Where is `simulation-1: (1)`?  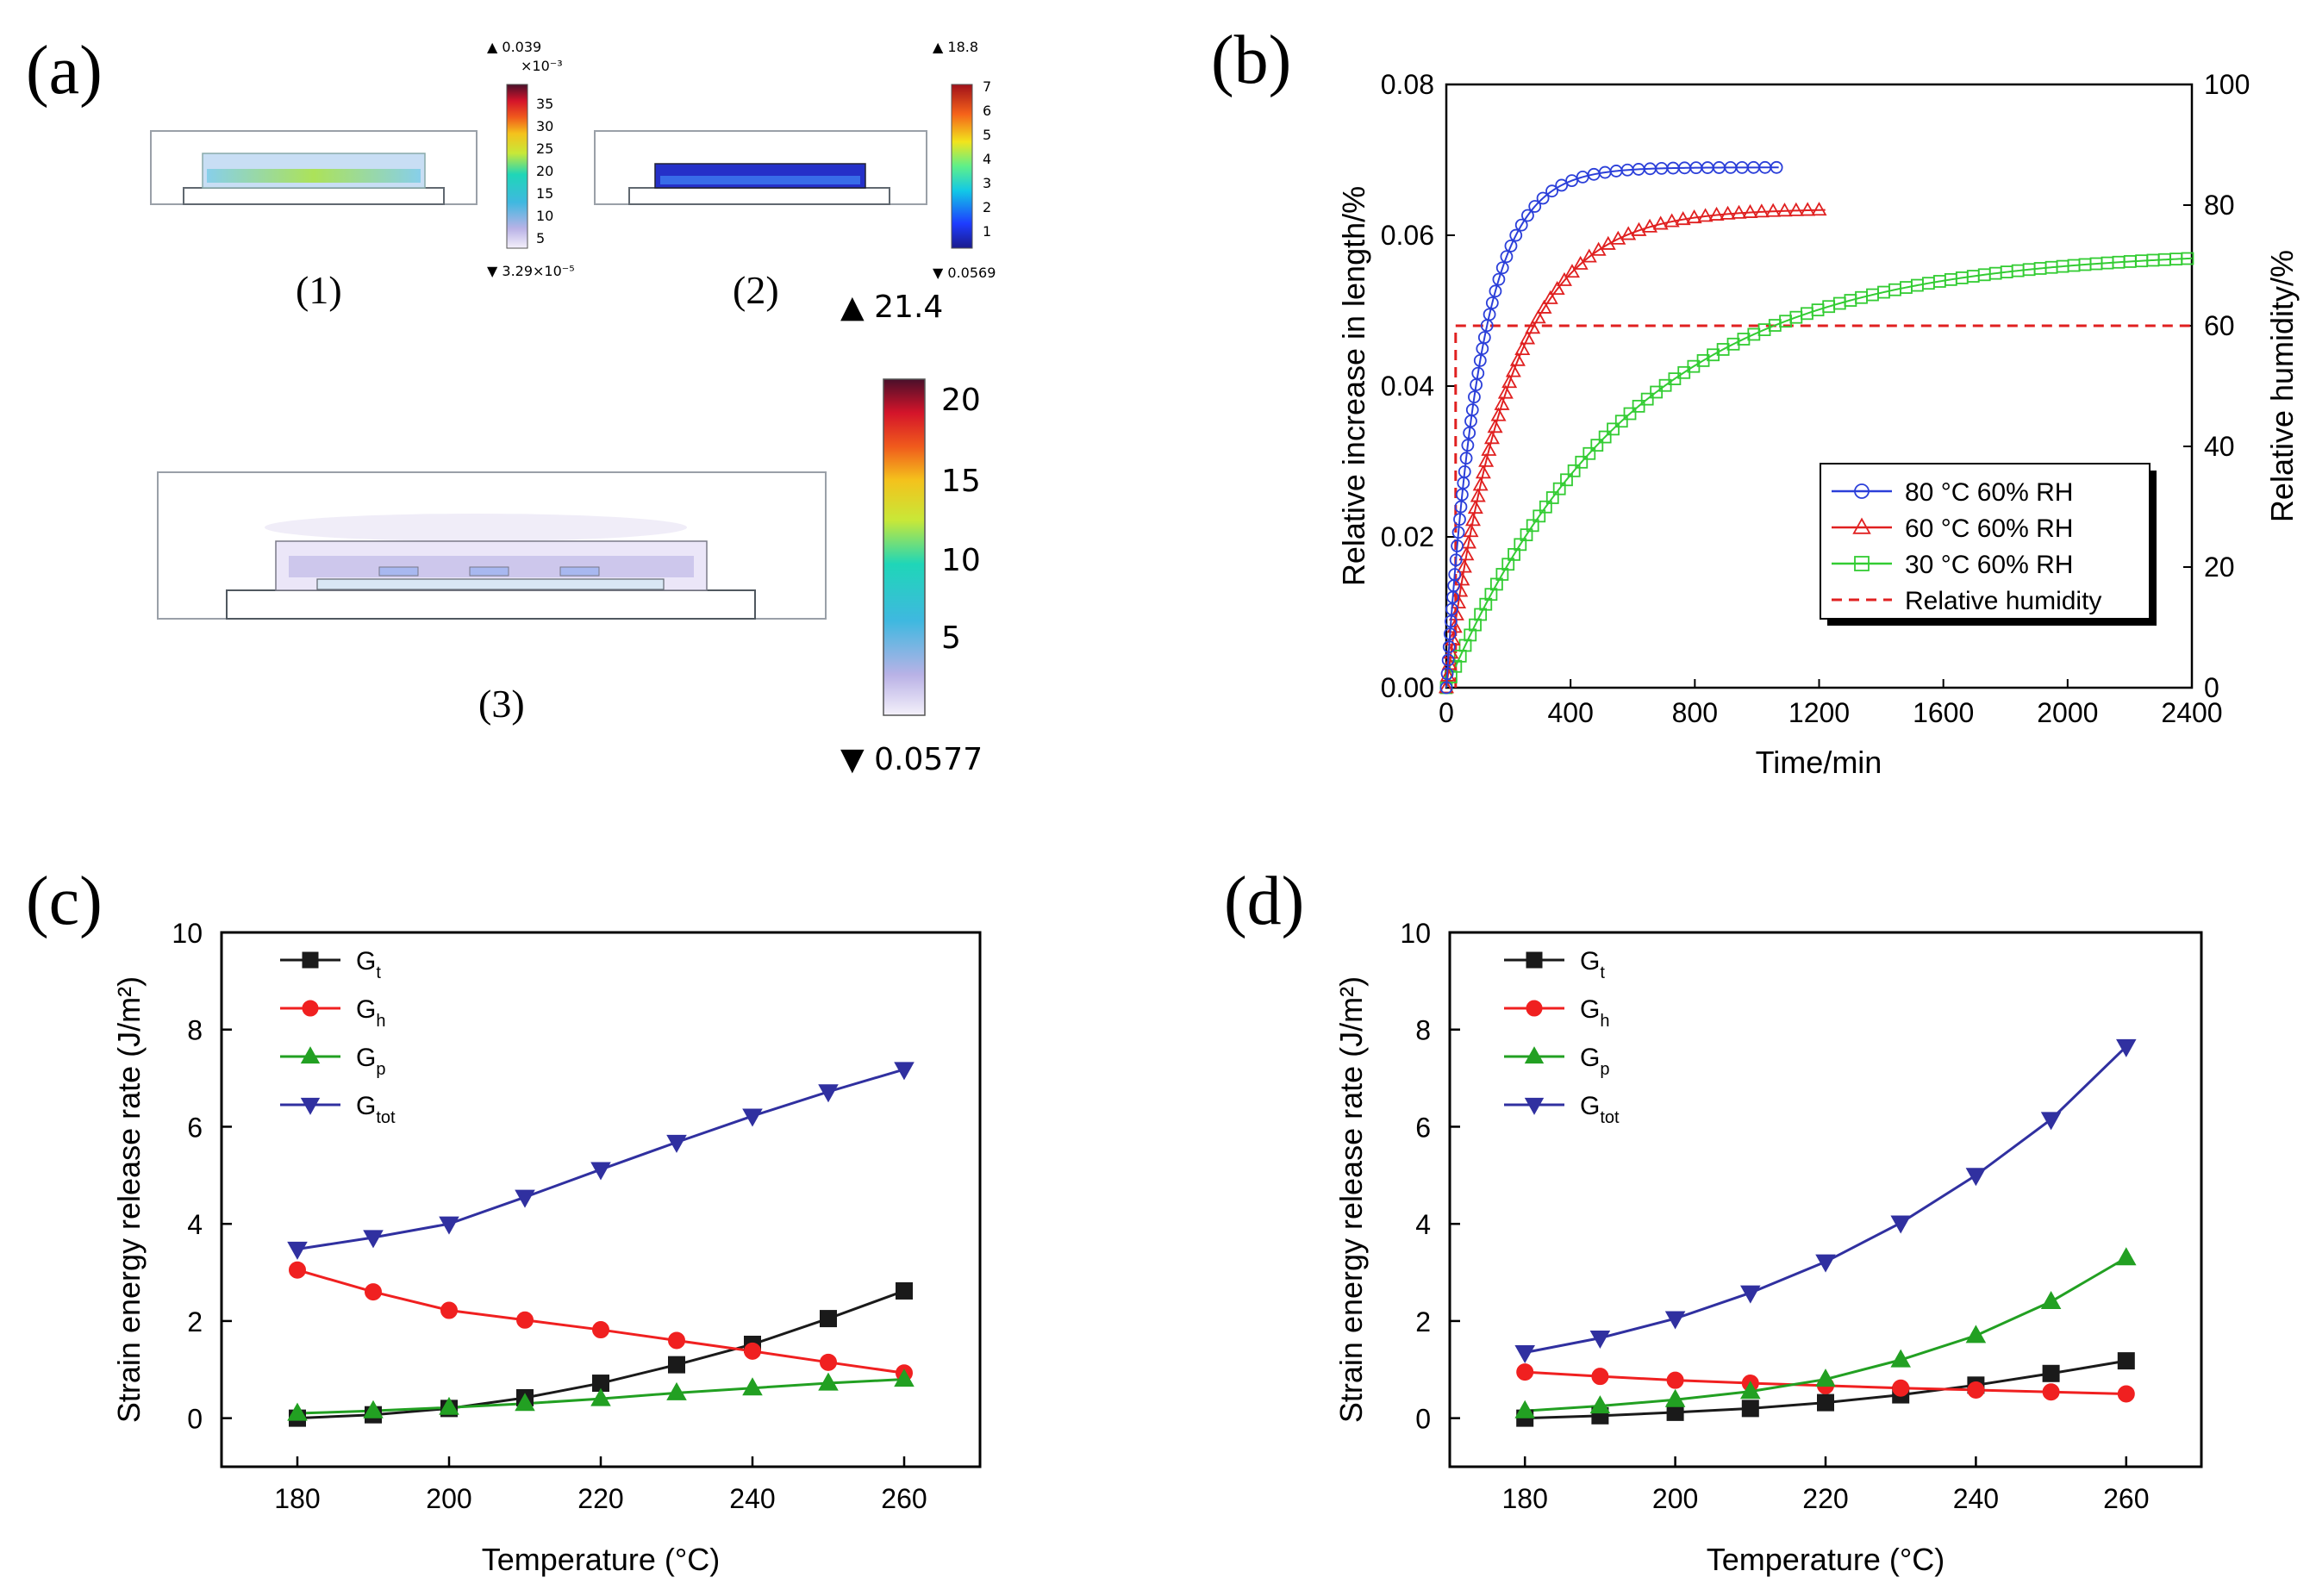
simulation-1: (1) is located at coordinates (314, 221).